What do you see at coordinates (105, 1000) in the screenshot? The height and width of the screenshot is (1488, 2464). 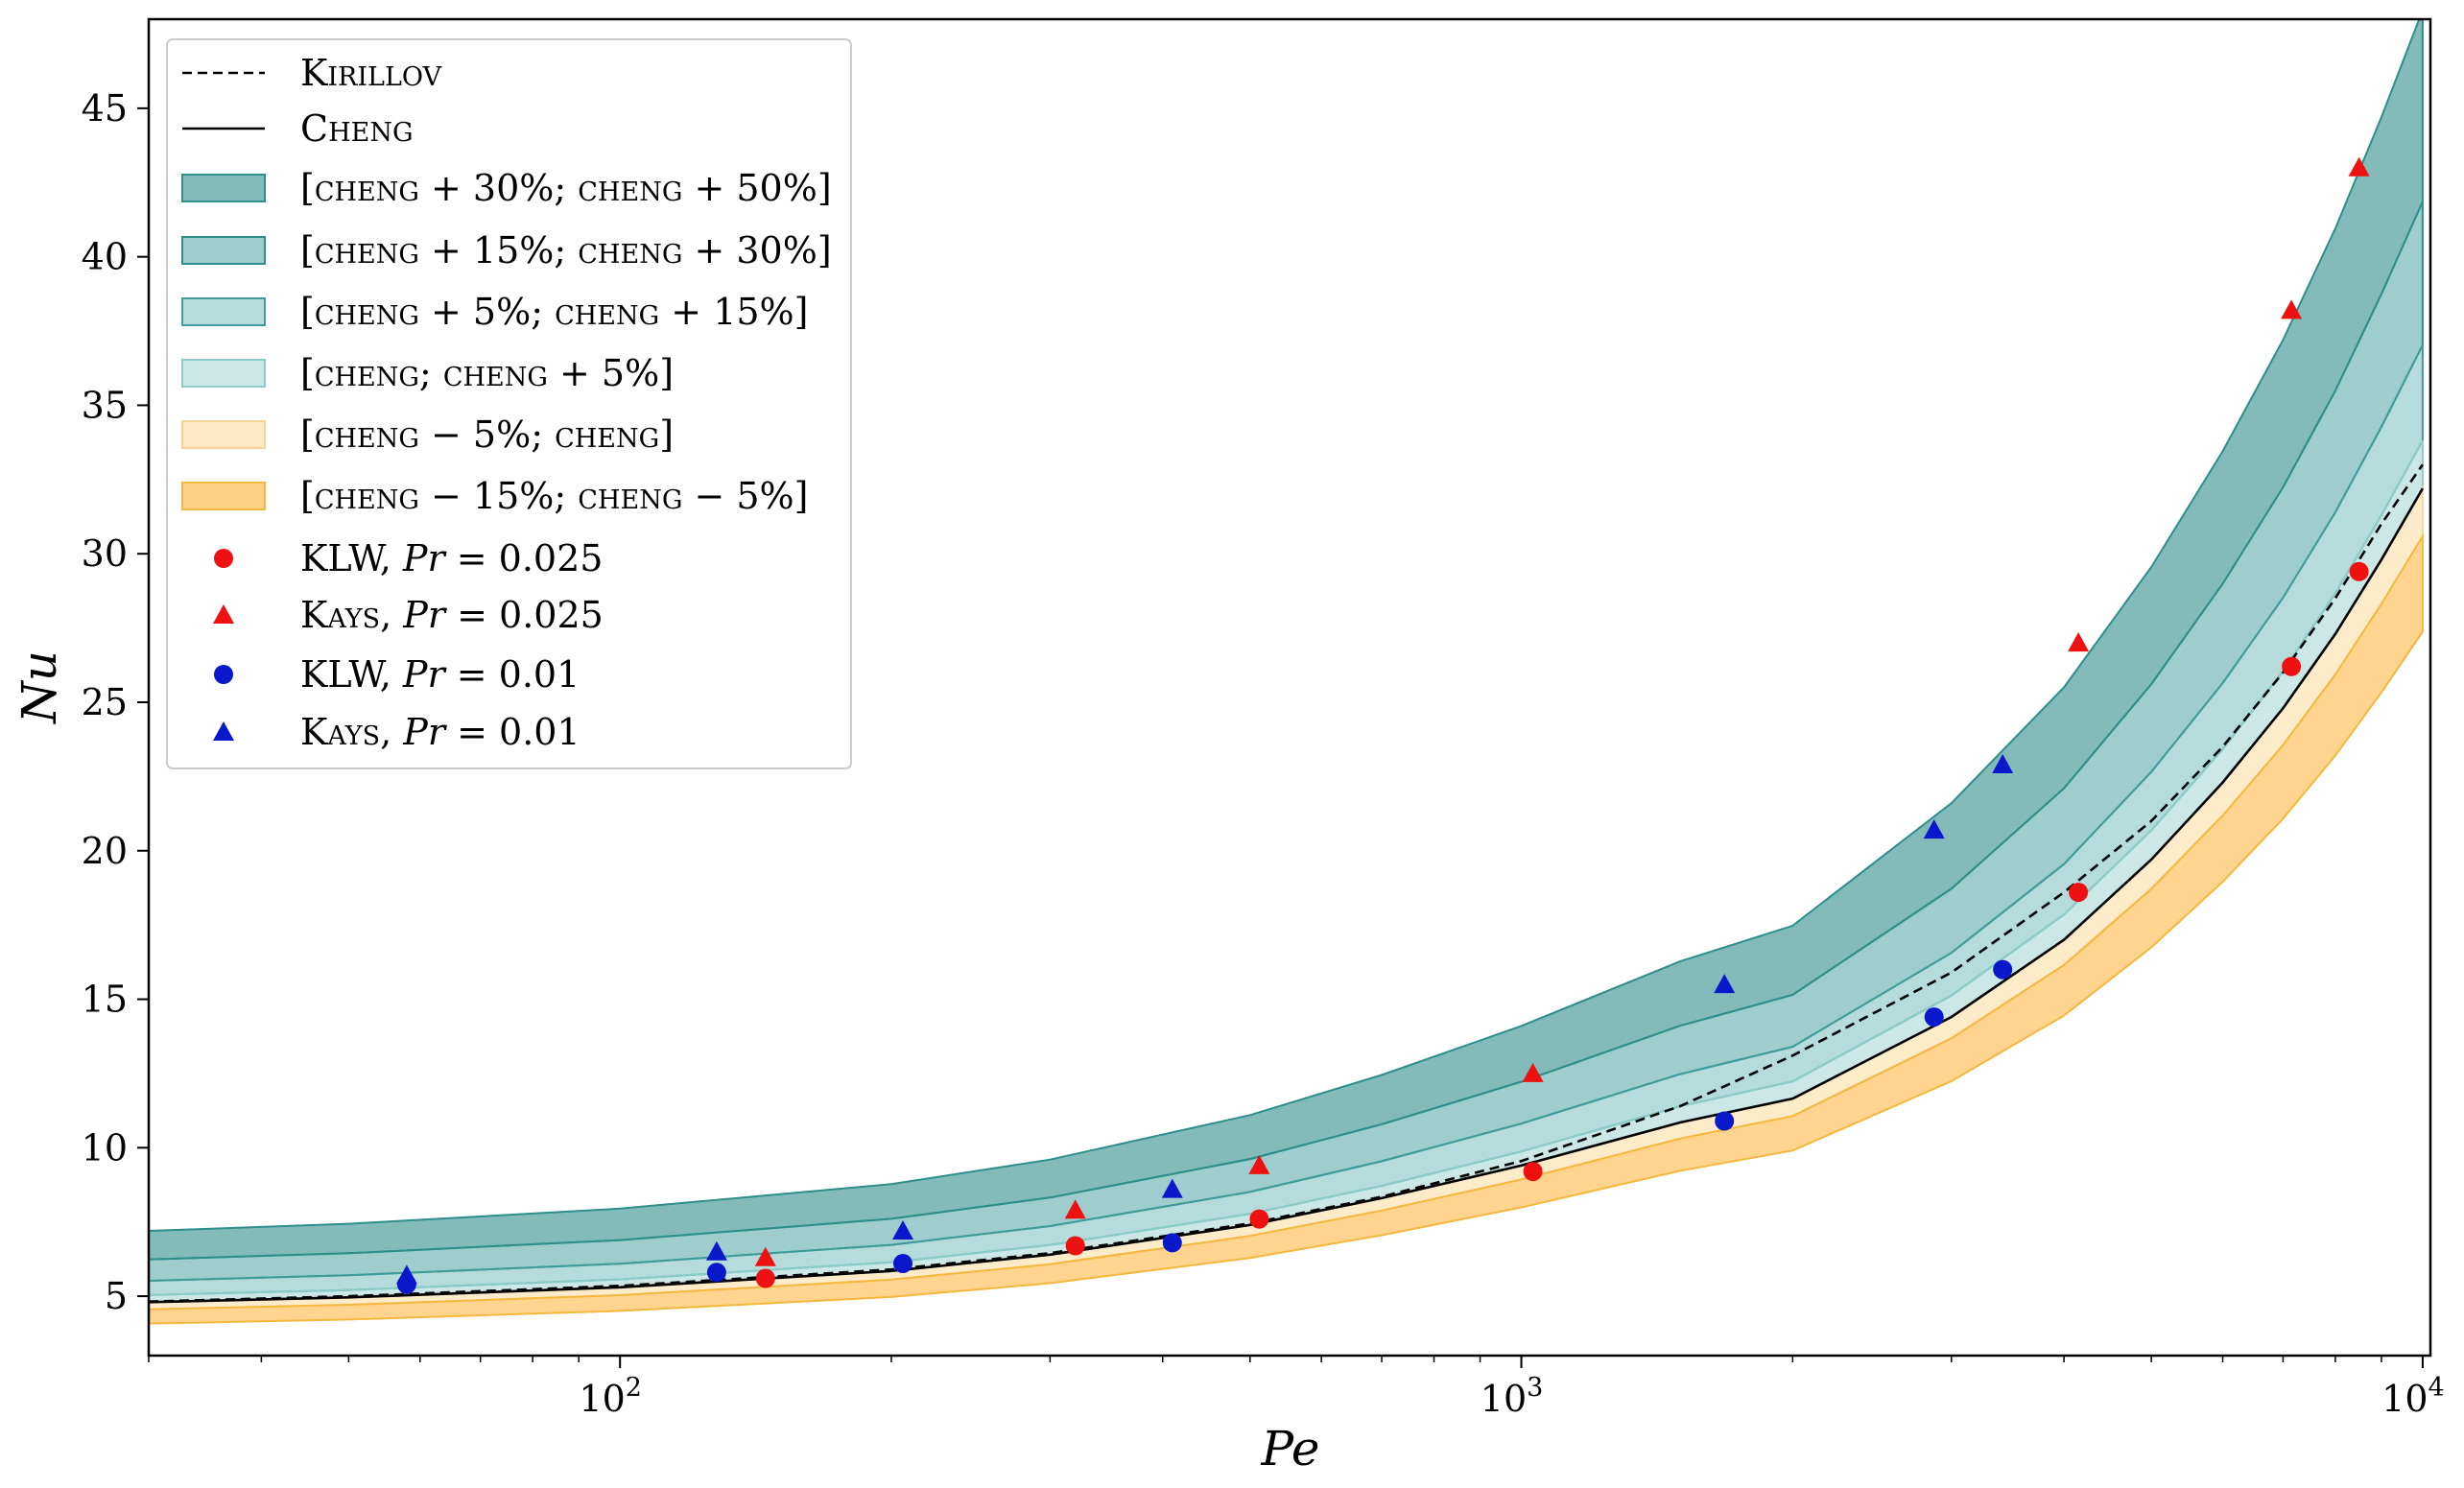 I see `y-tick-label-15: 15` at bounding box center [105, 1000].